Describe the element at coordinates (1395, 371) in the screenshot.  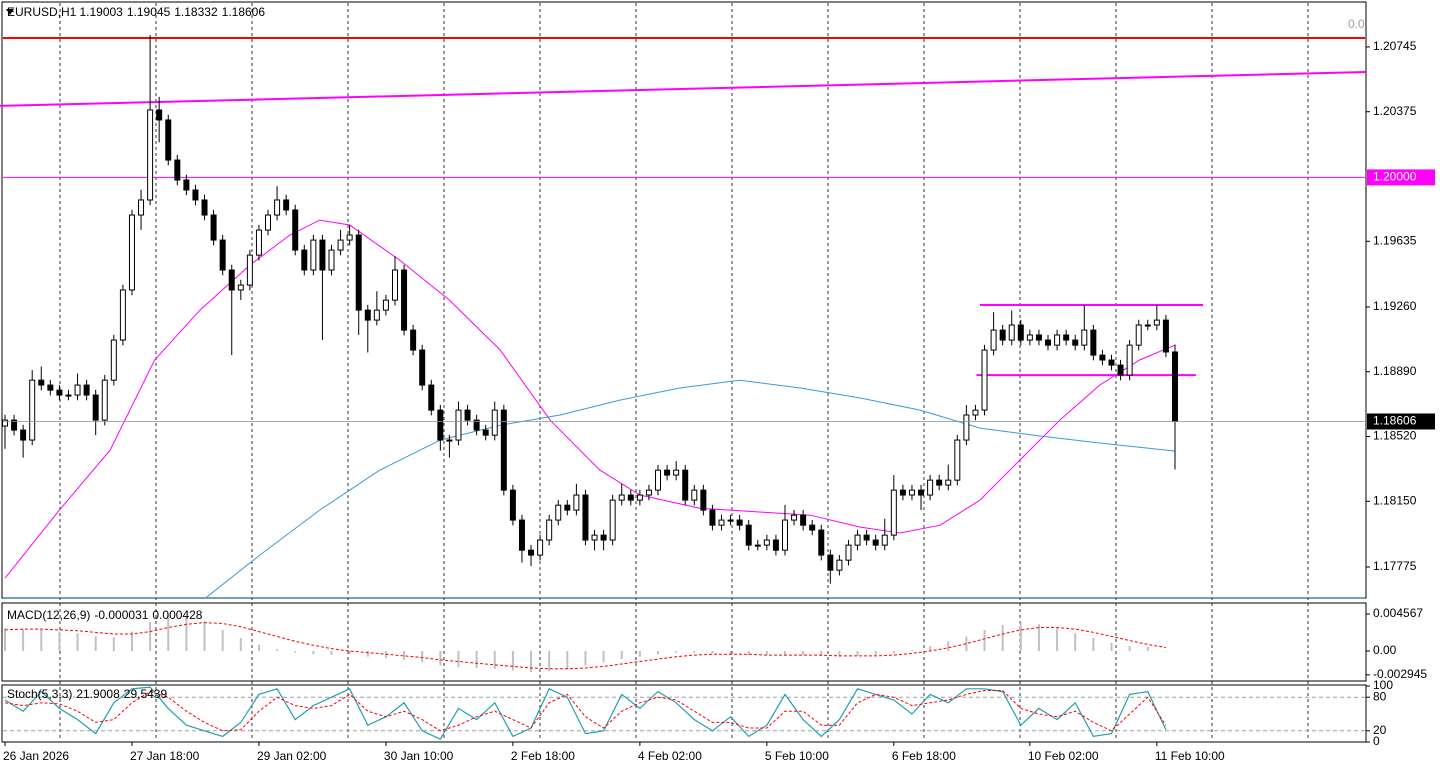
I see `y-tick-label: 1.18890` at that location.